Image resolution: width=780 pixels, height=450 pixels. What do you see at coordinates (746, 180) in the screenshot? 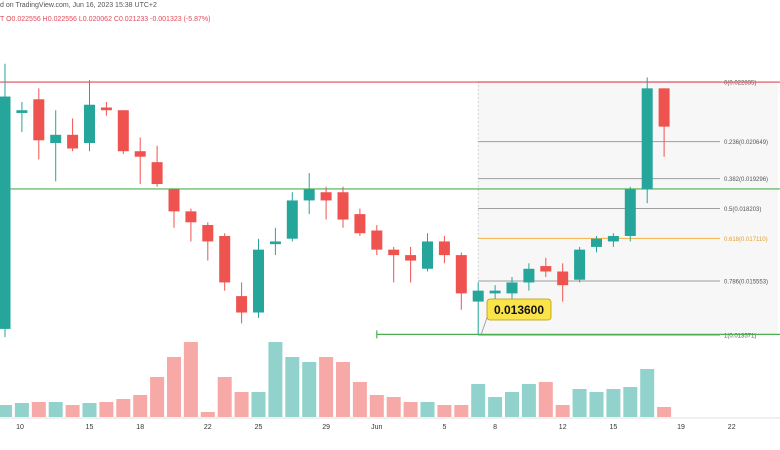
I see `fib-level-label: 0.382(0.019296)` at bounding box center [746, 180].